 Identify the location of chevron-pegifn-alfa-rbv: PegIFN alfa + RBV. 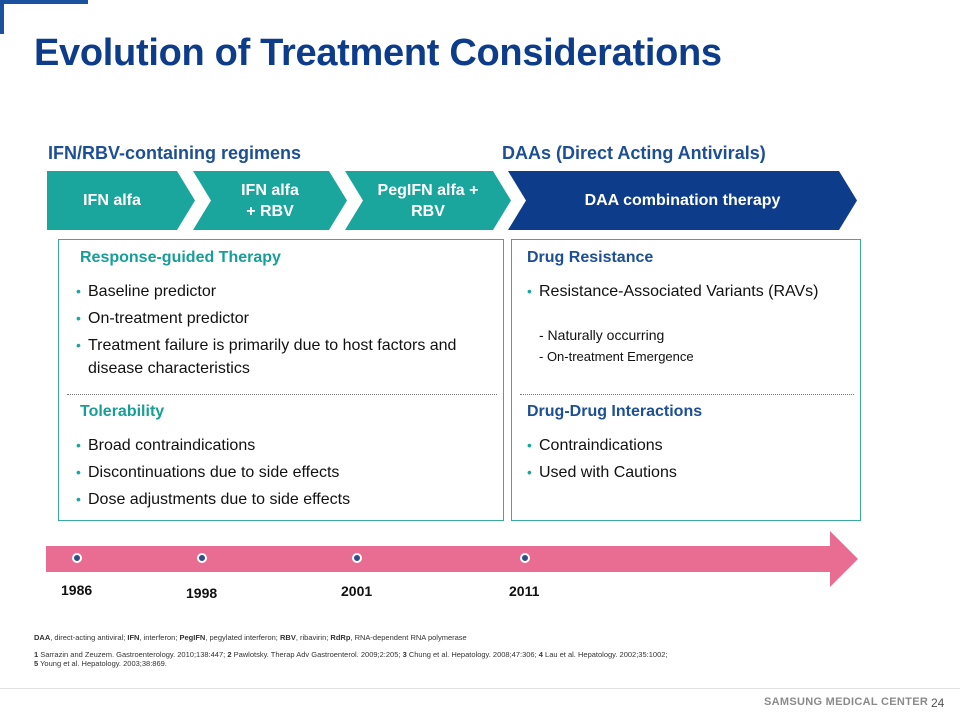
(428, 200).